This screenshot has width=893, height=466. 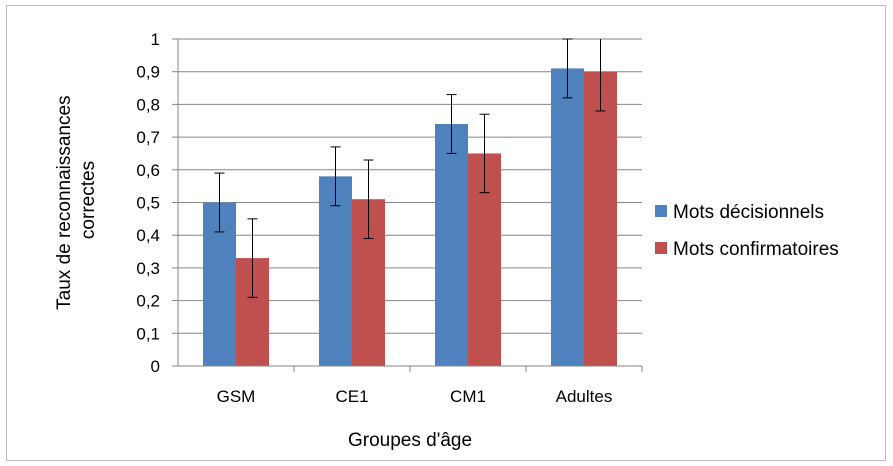 What do you see at coordinates (148, 104) in the screenshot?
I see `y-tick-label: 0,8` at bounding box center [148, 104].